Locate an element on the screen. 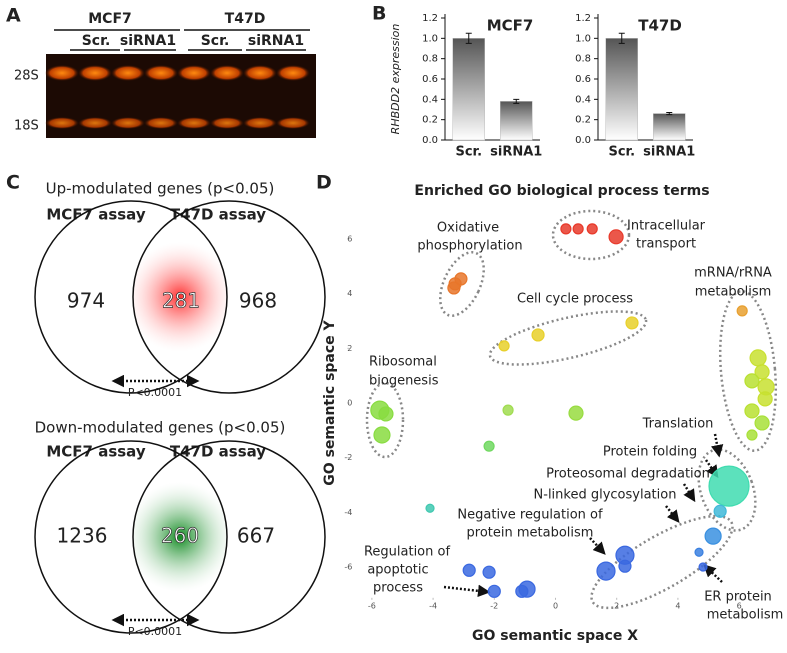 This screenshot has height=653, width=787. annotation: ER protein is located at coordinates (738, 597).